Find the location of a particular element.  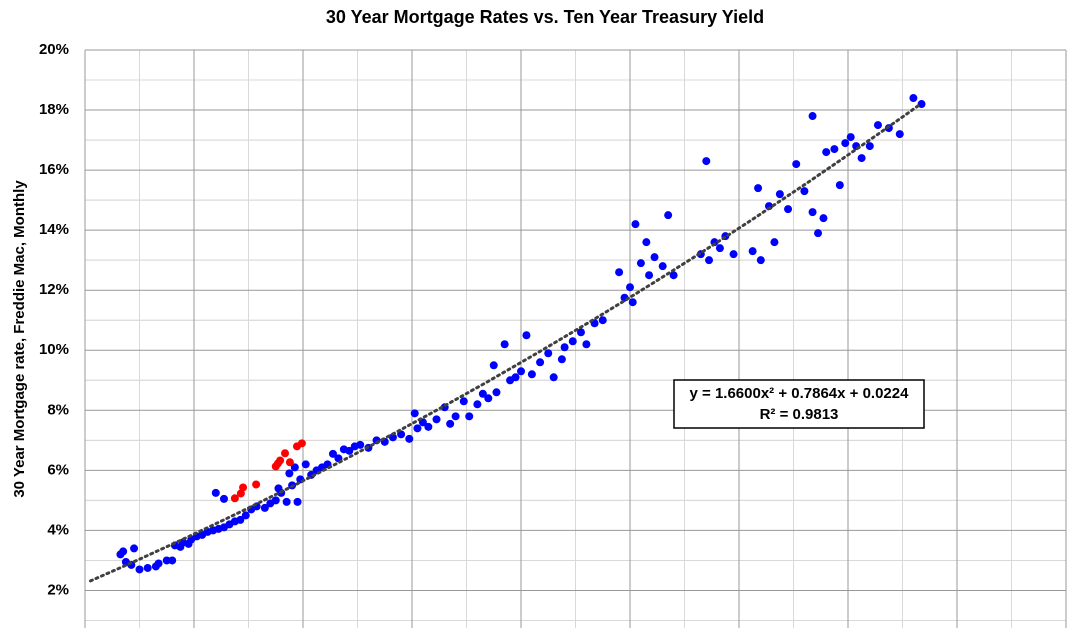

y-tick-label: 10% is located at coordinates (54, 349).